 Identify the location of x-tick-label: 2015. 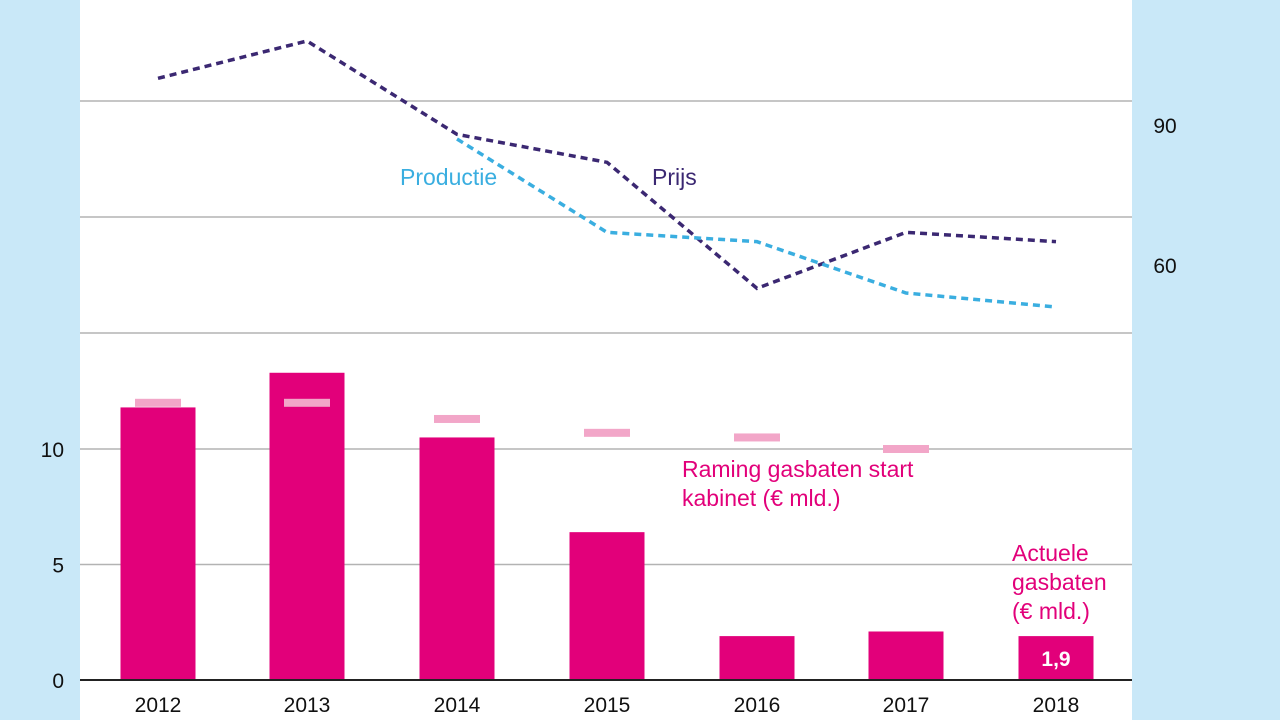
(607, 705).